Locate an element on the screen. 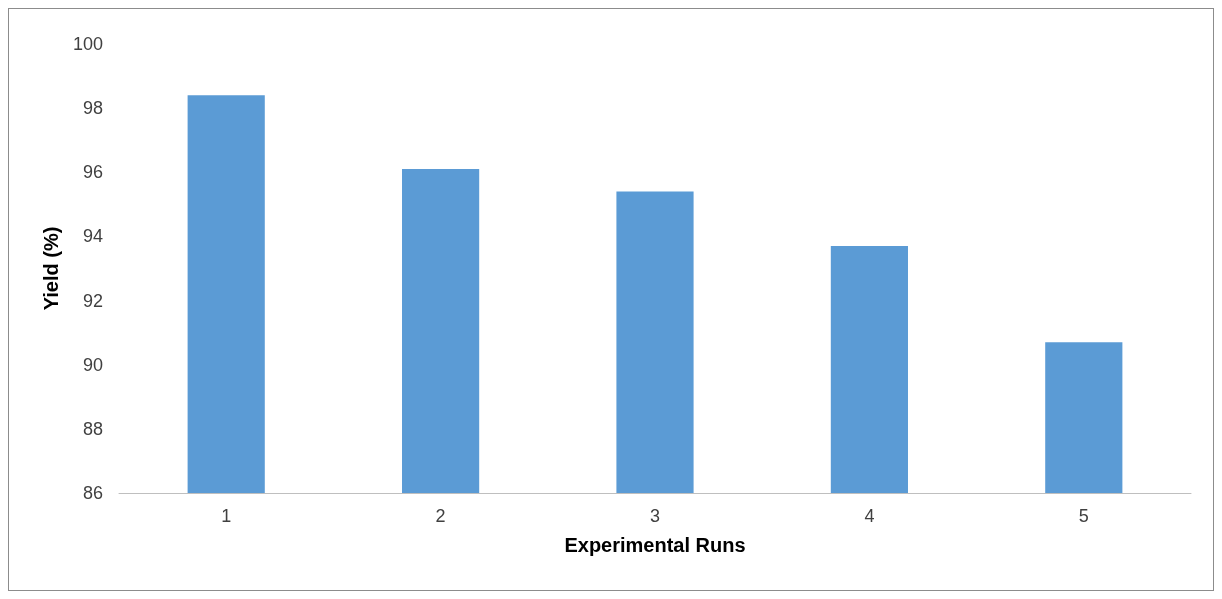 Image resolution: width=1222 pixels, height=599 pixels. x-tick-label: 5 is located at coordinates (1083, 516).